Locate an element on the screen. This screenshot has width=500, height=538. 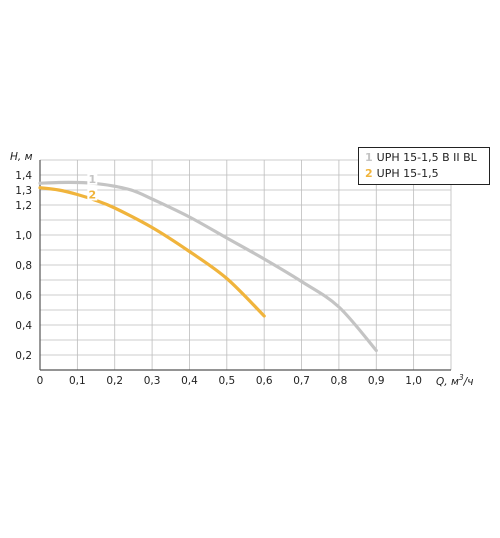
x-tick-label: 0,1 is located at coordinates (77, 381).